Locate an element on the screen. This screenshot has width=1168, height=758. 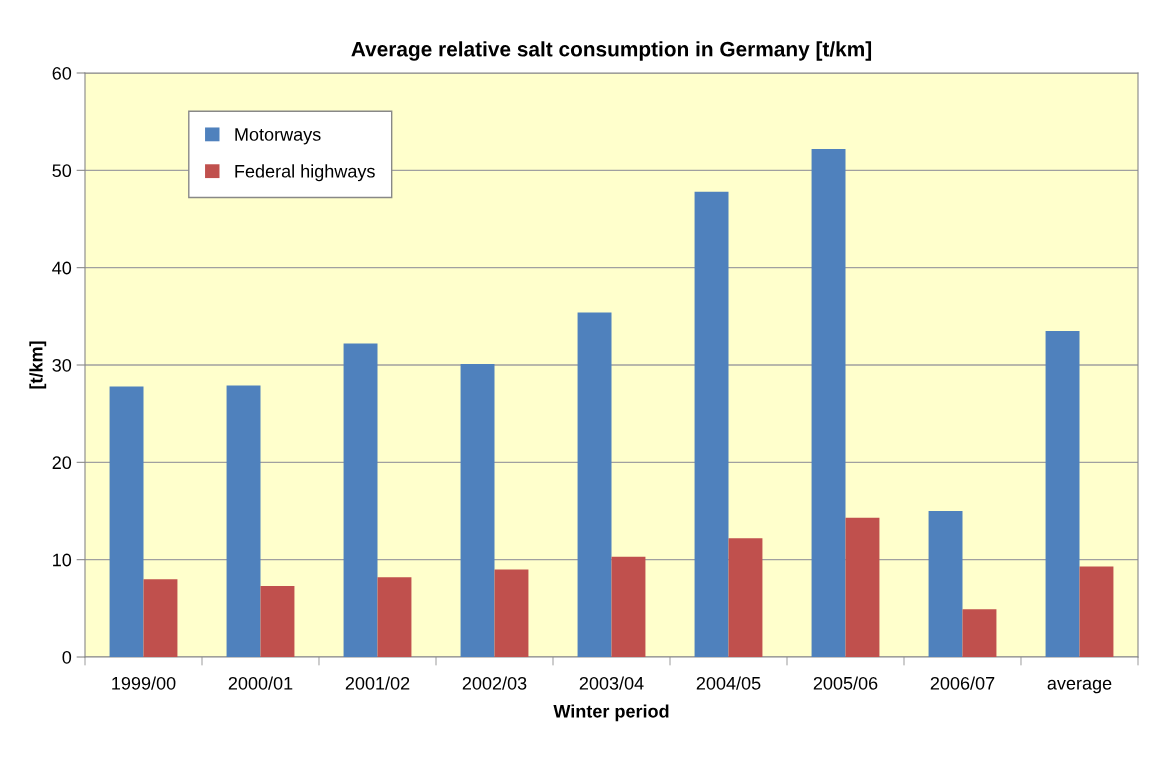
x-tick-label: 2005/06 is located at coordinates (845, 683).